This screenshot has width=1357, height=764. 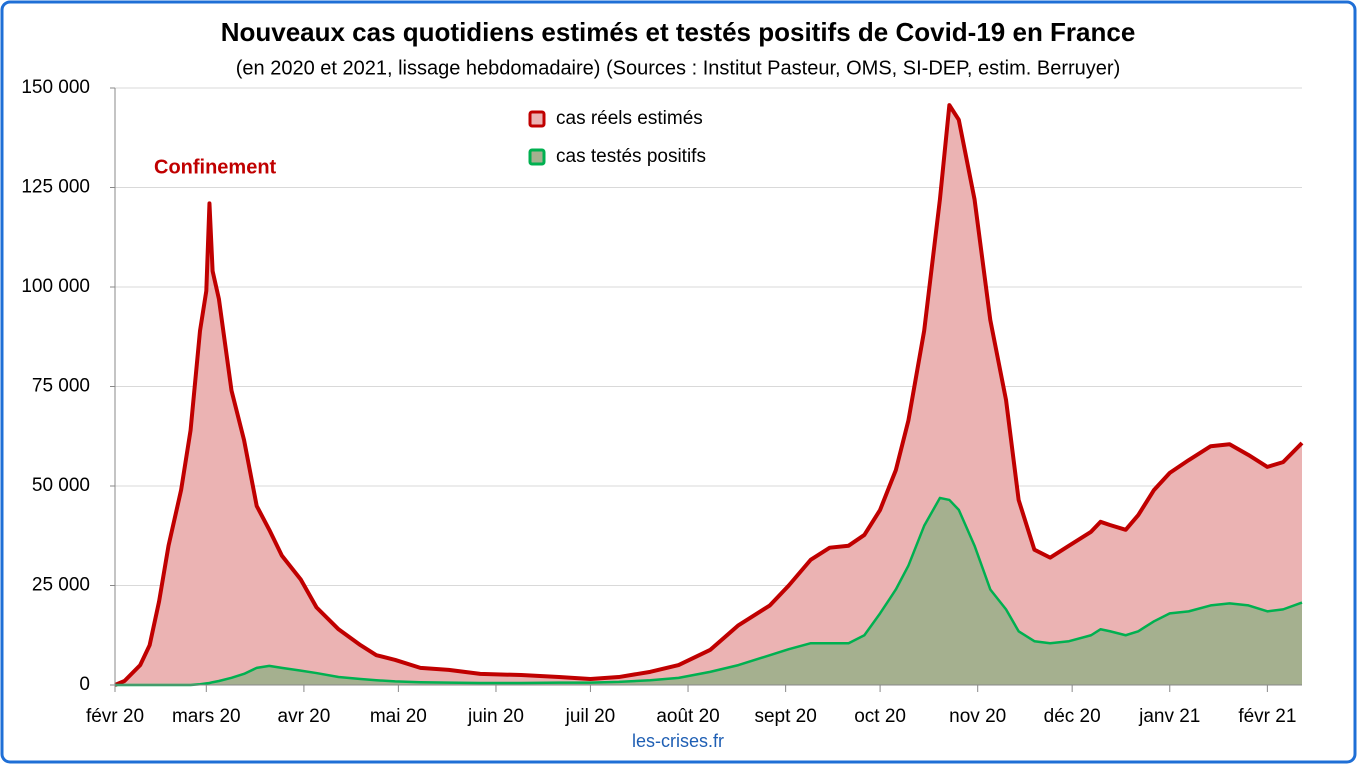 I want to click on x-tick-label: juin 20, so click(x=495, y=716).